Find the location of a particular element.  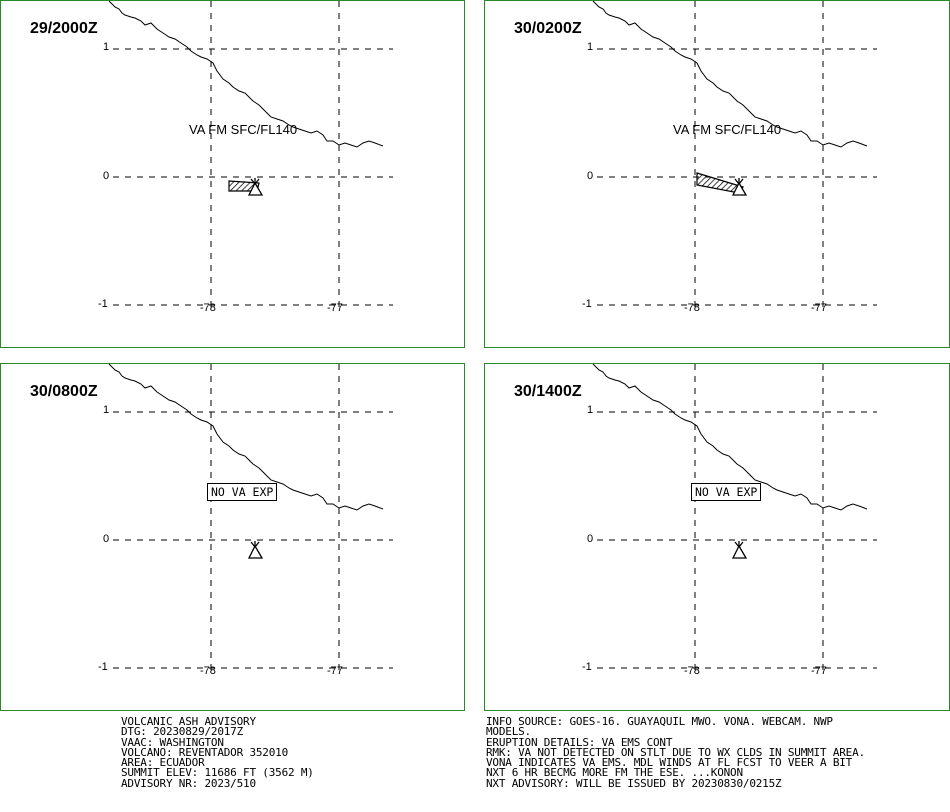

advisory-volcano: VOLCANO: REVENTADOR 352010 is located at coordinates (204, 752).